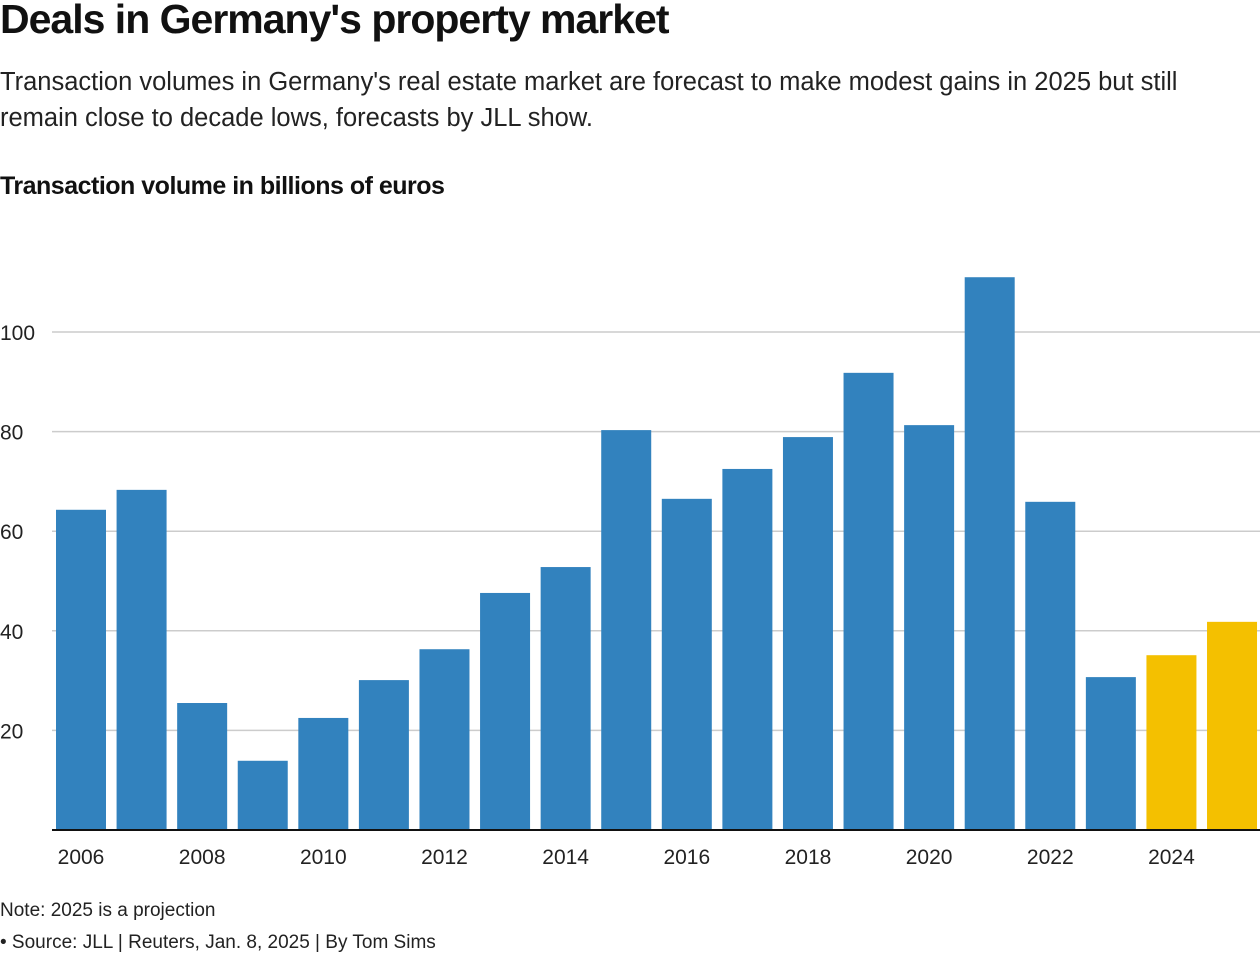  I want to click on bar-2013, so click(505, 711).